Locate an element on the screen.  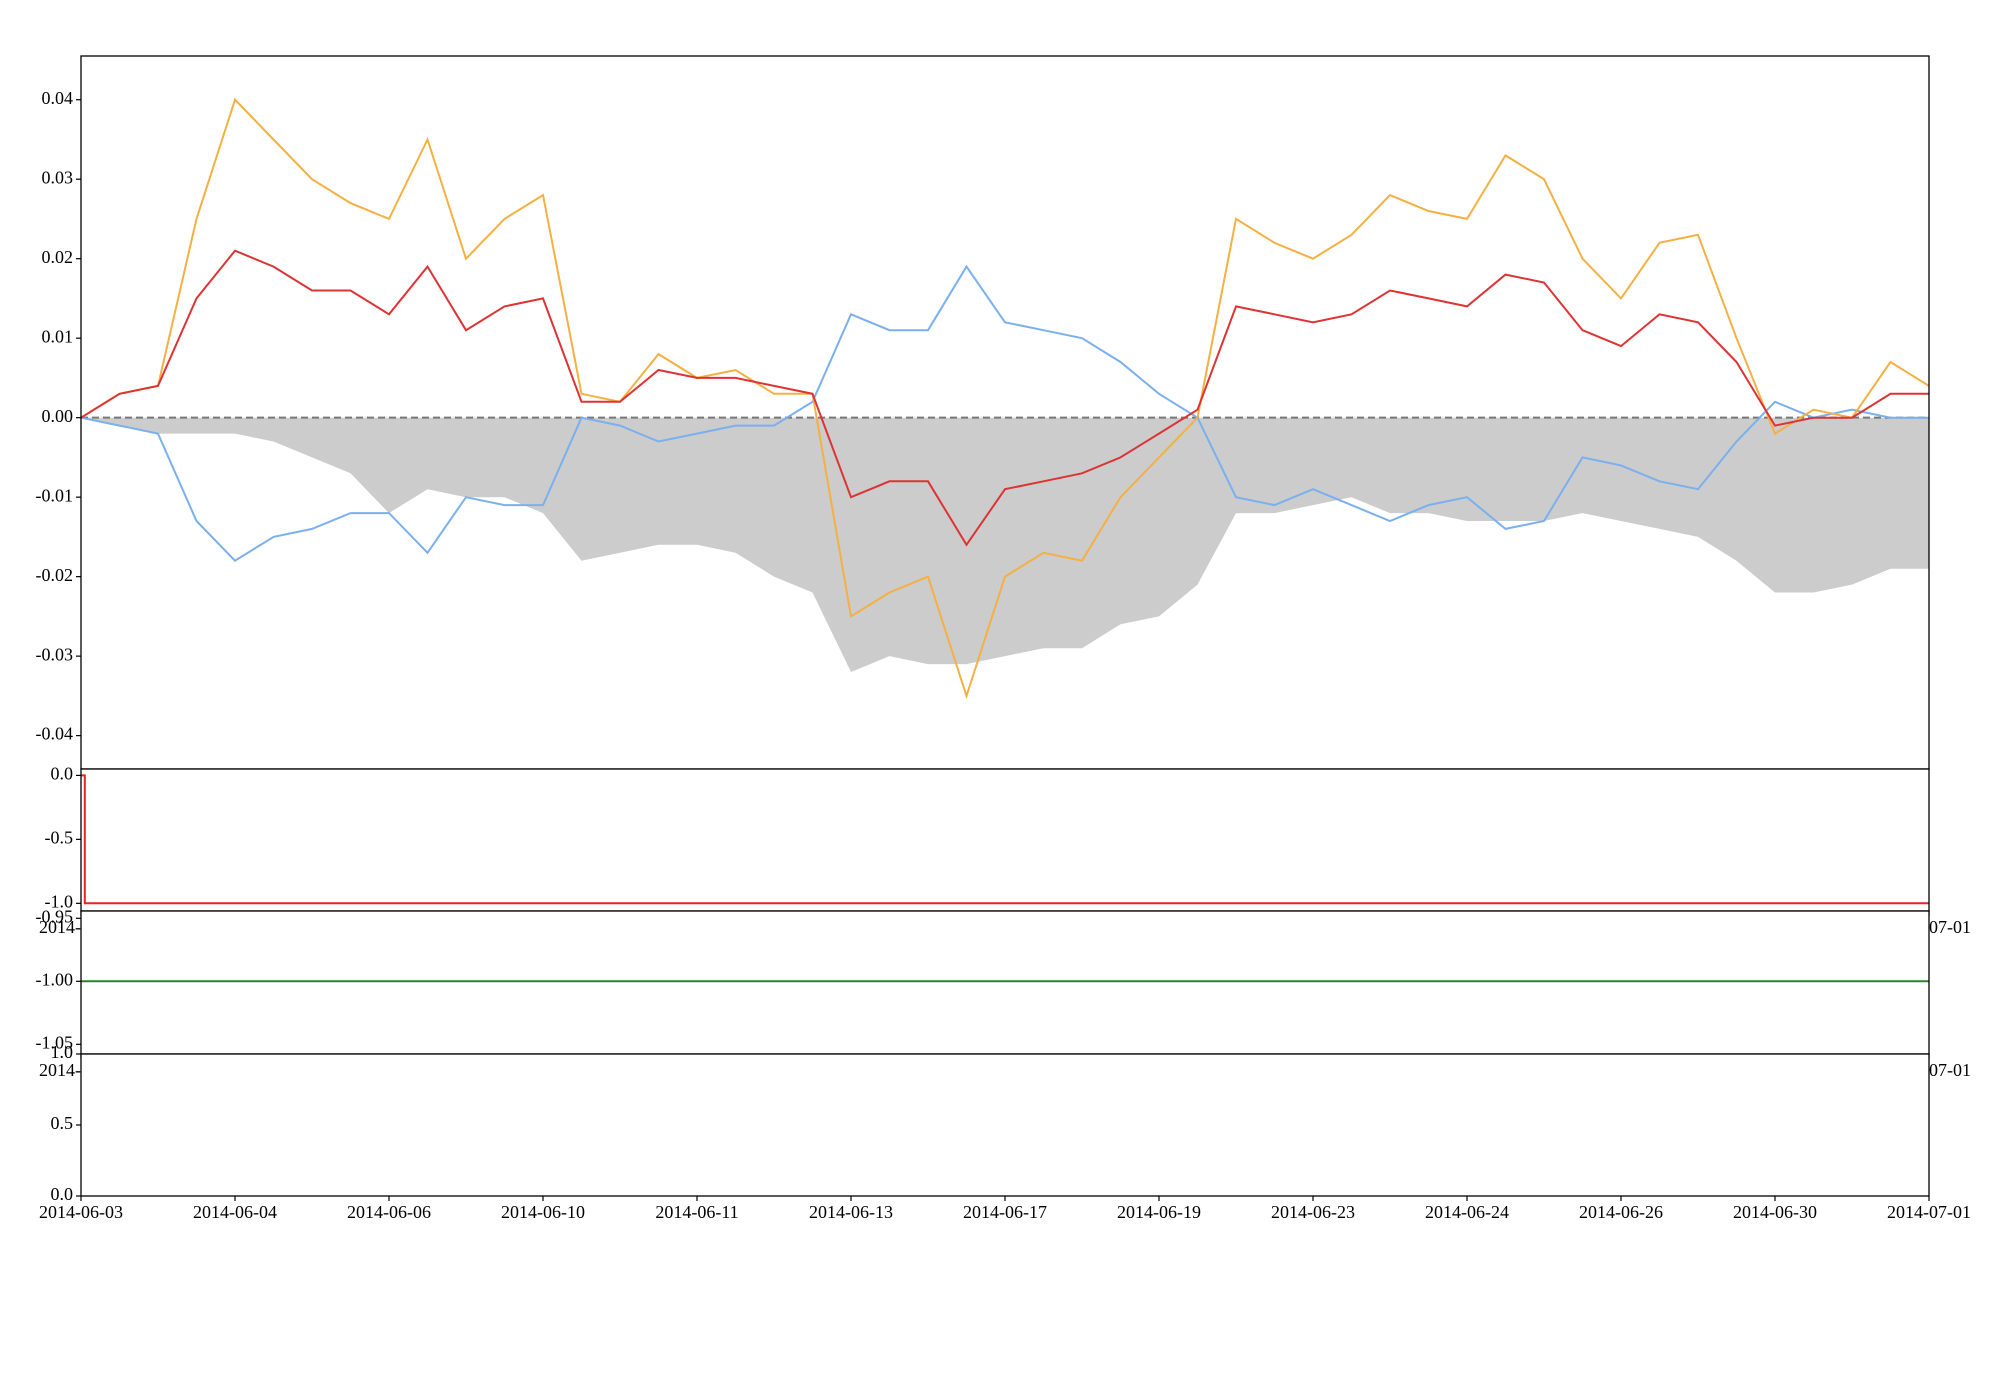
x-tick-label: 2014-06-10 is located at coordinates (543, 1212).